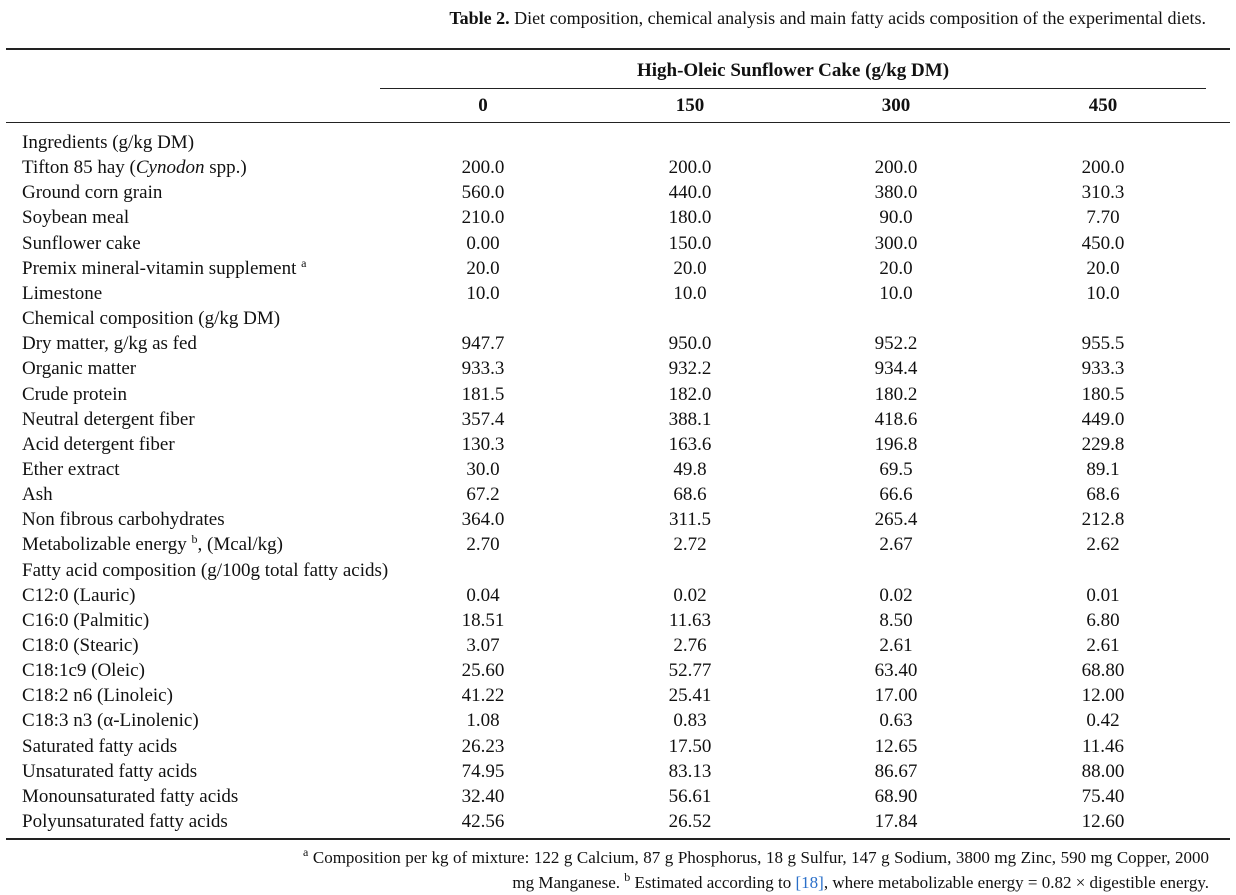 The width and height of the screenshot is (1236, 895). Describe the element at coordinates (793, 70) in the screenshot. I see `column-group-header: High-Oleic Sunflower Cake (g/kg DM)` at that location.